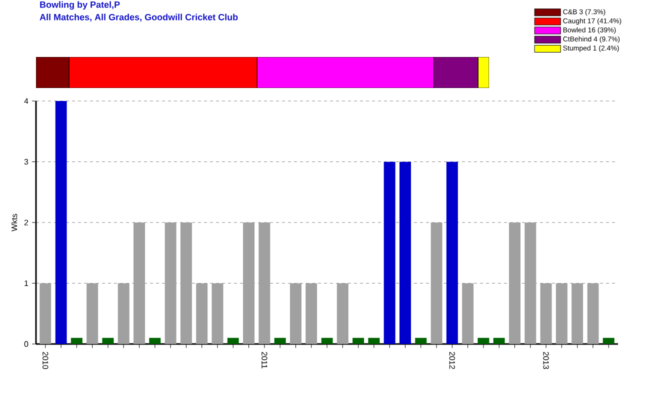 The width and height of the screenshot is (650, 400). Describe the element at coordinates (80, 5) in the screenshot. I see `chart-title: Bowling by Patel,P` at that location.